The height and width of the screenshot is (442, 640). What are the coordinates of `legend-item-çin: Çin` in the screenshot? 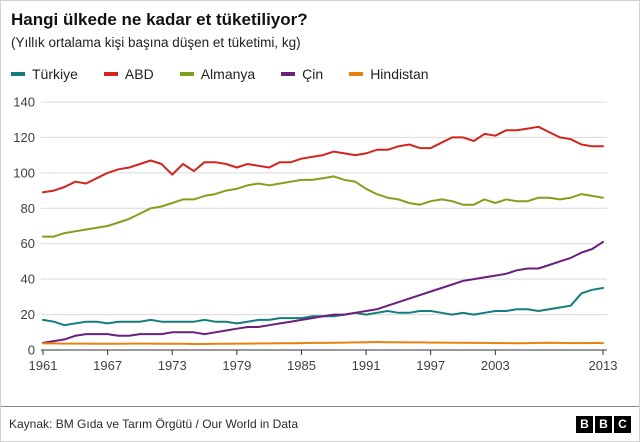 It's located at (302, 74).